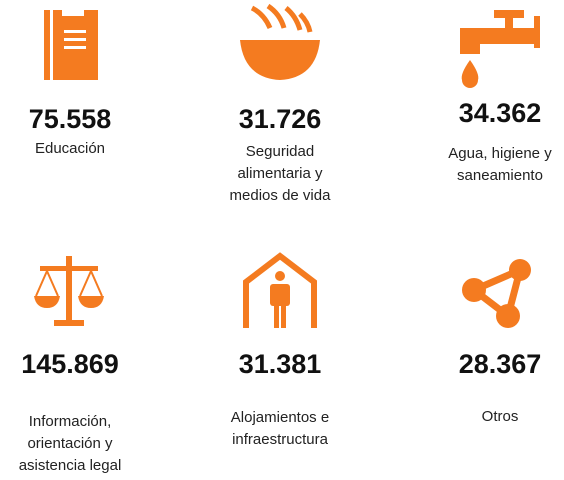  What do you see at coordinates (280, 439) in the screenshot?
I see `item-label: infraestructura` at bounding box center [280, 439].